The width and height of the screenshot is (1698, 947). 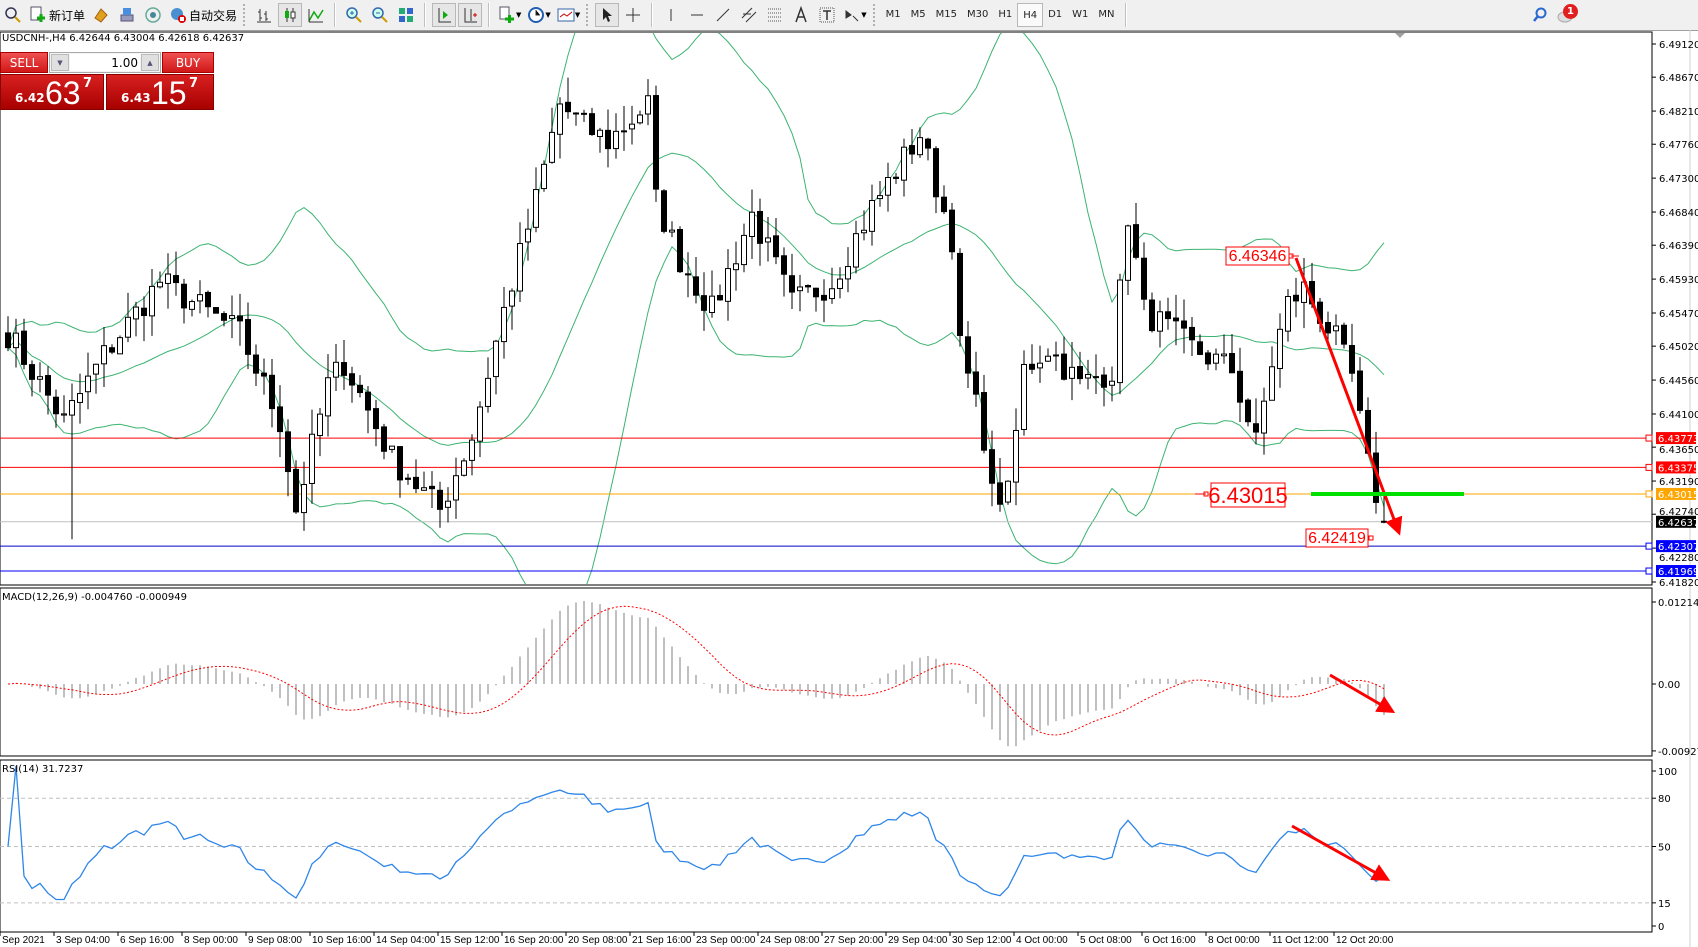 What do you see at coordinates (749, 15) in the screenshot?
I see `equidistant-channel-button` at bounding box center [749, 15].